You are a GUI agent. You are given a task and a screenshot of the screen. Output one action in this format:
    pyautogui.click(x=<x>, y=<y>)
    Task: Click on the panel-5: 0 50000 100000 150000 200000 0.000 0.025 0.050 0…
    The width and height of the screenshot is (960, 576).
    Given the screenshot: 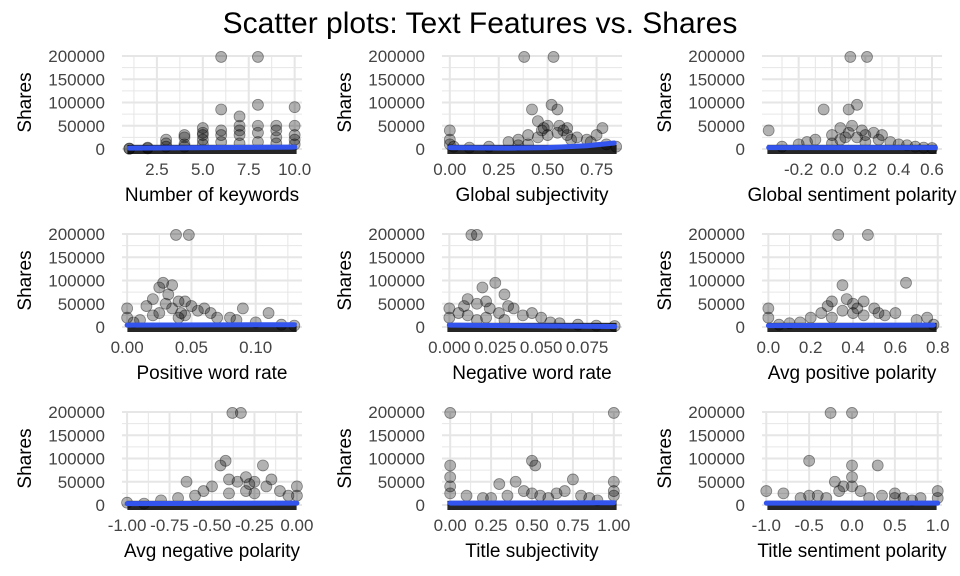 What is the action you would take?
    pyautogui.click(x=478, y=304)
    